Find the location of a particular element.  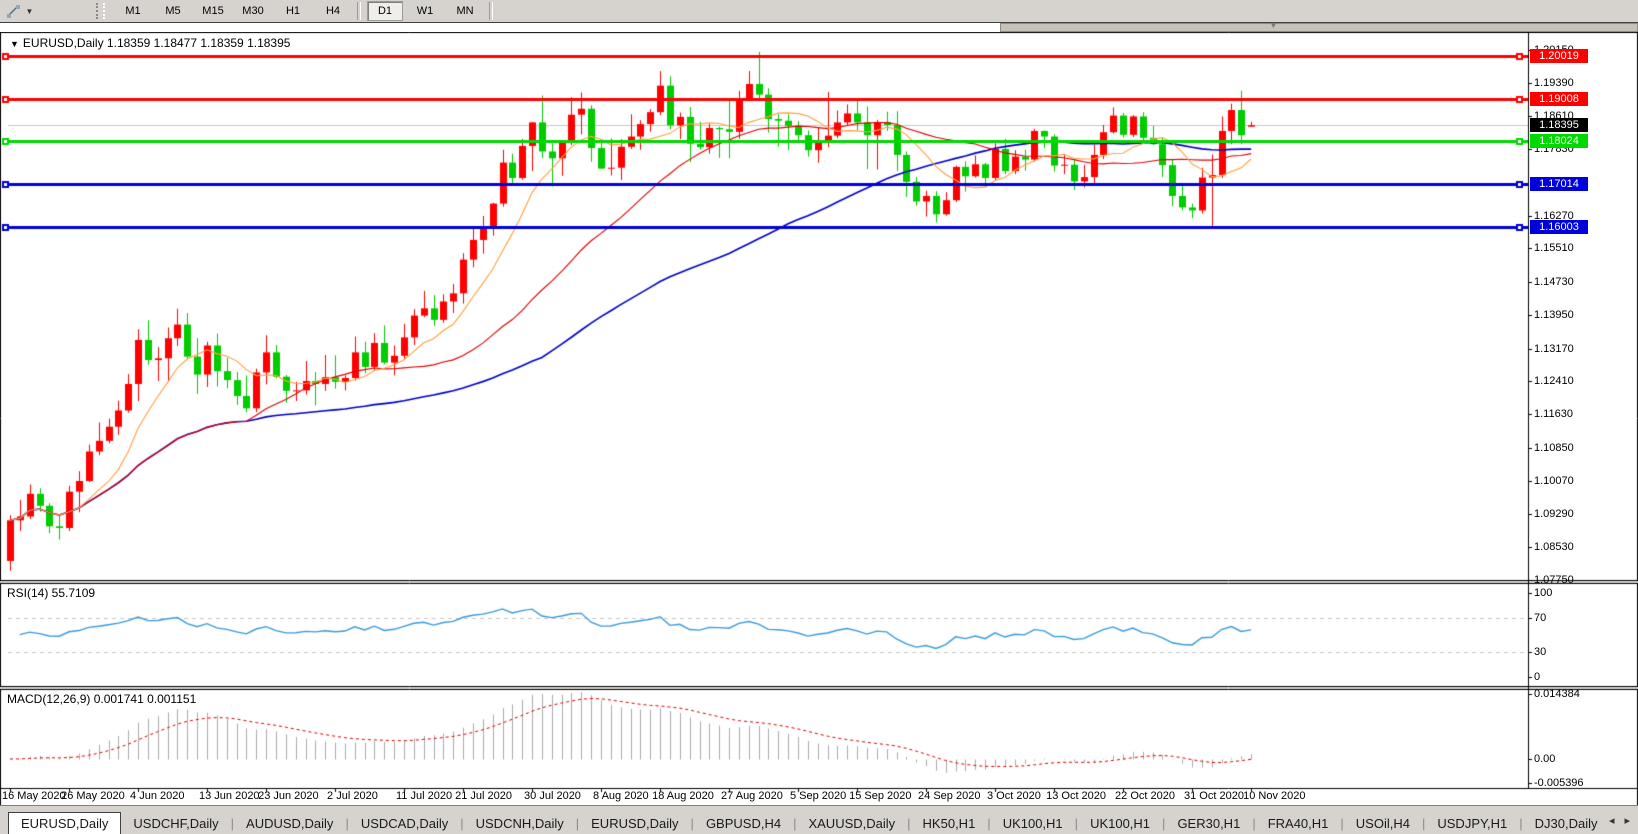

date-label: 11 Jul 2020 is located at coordinates (424, 796).